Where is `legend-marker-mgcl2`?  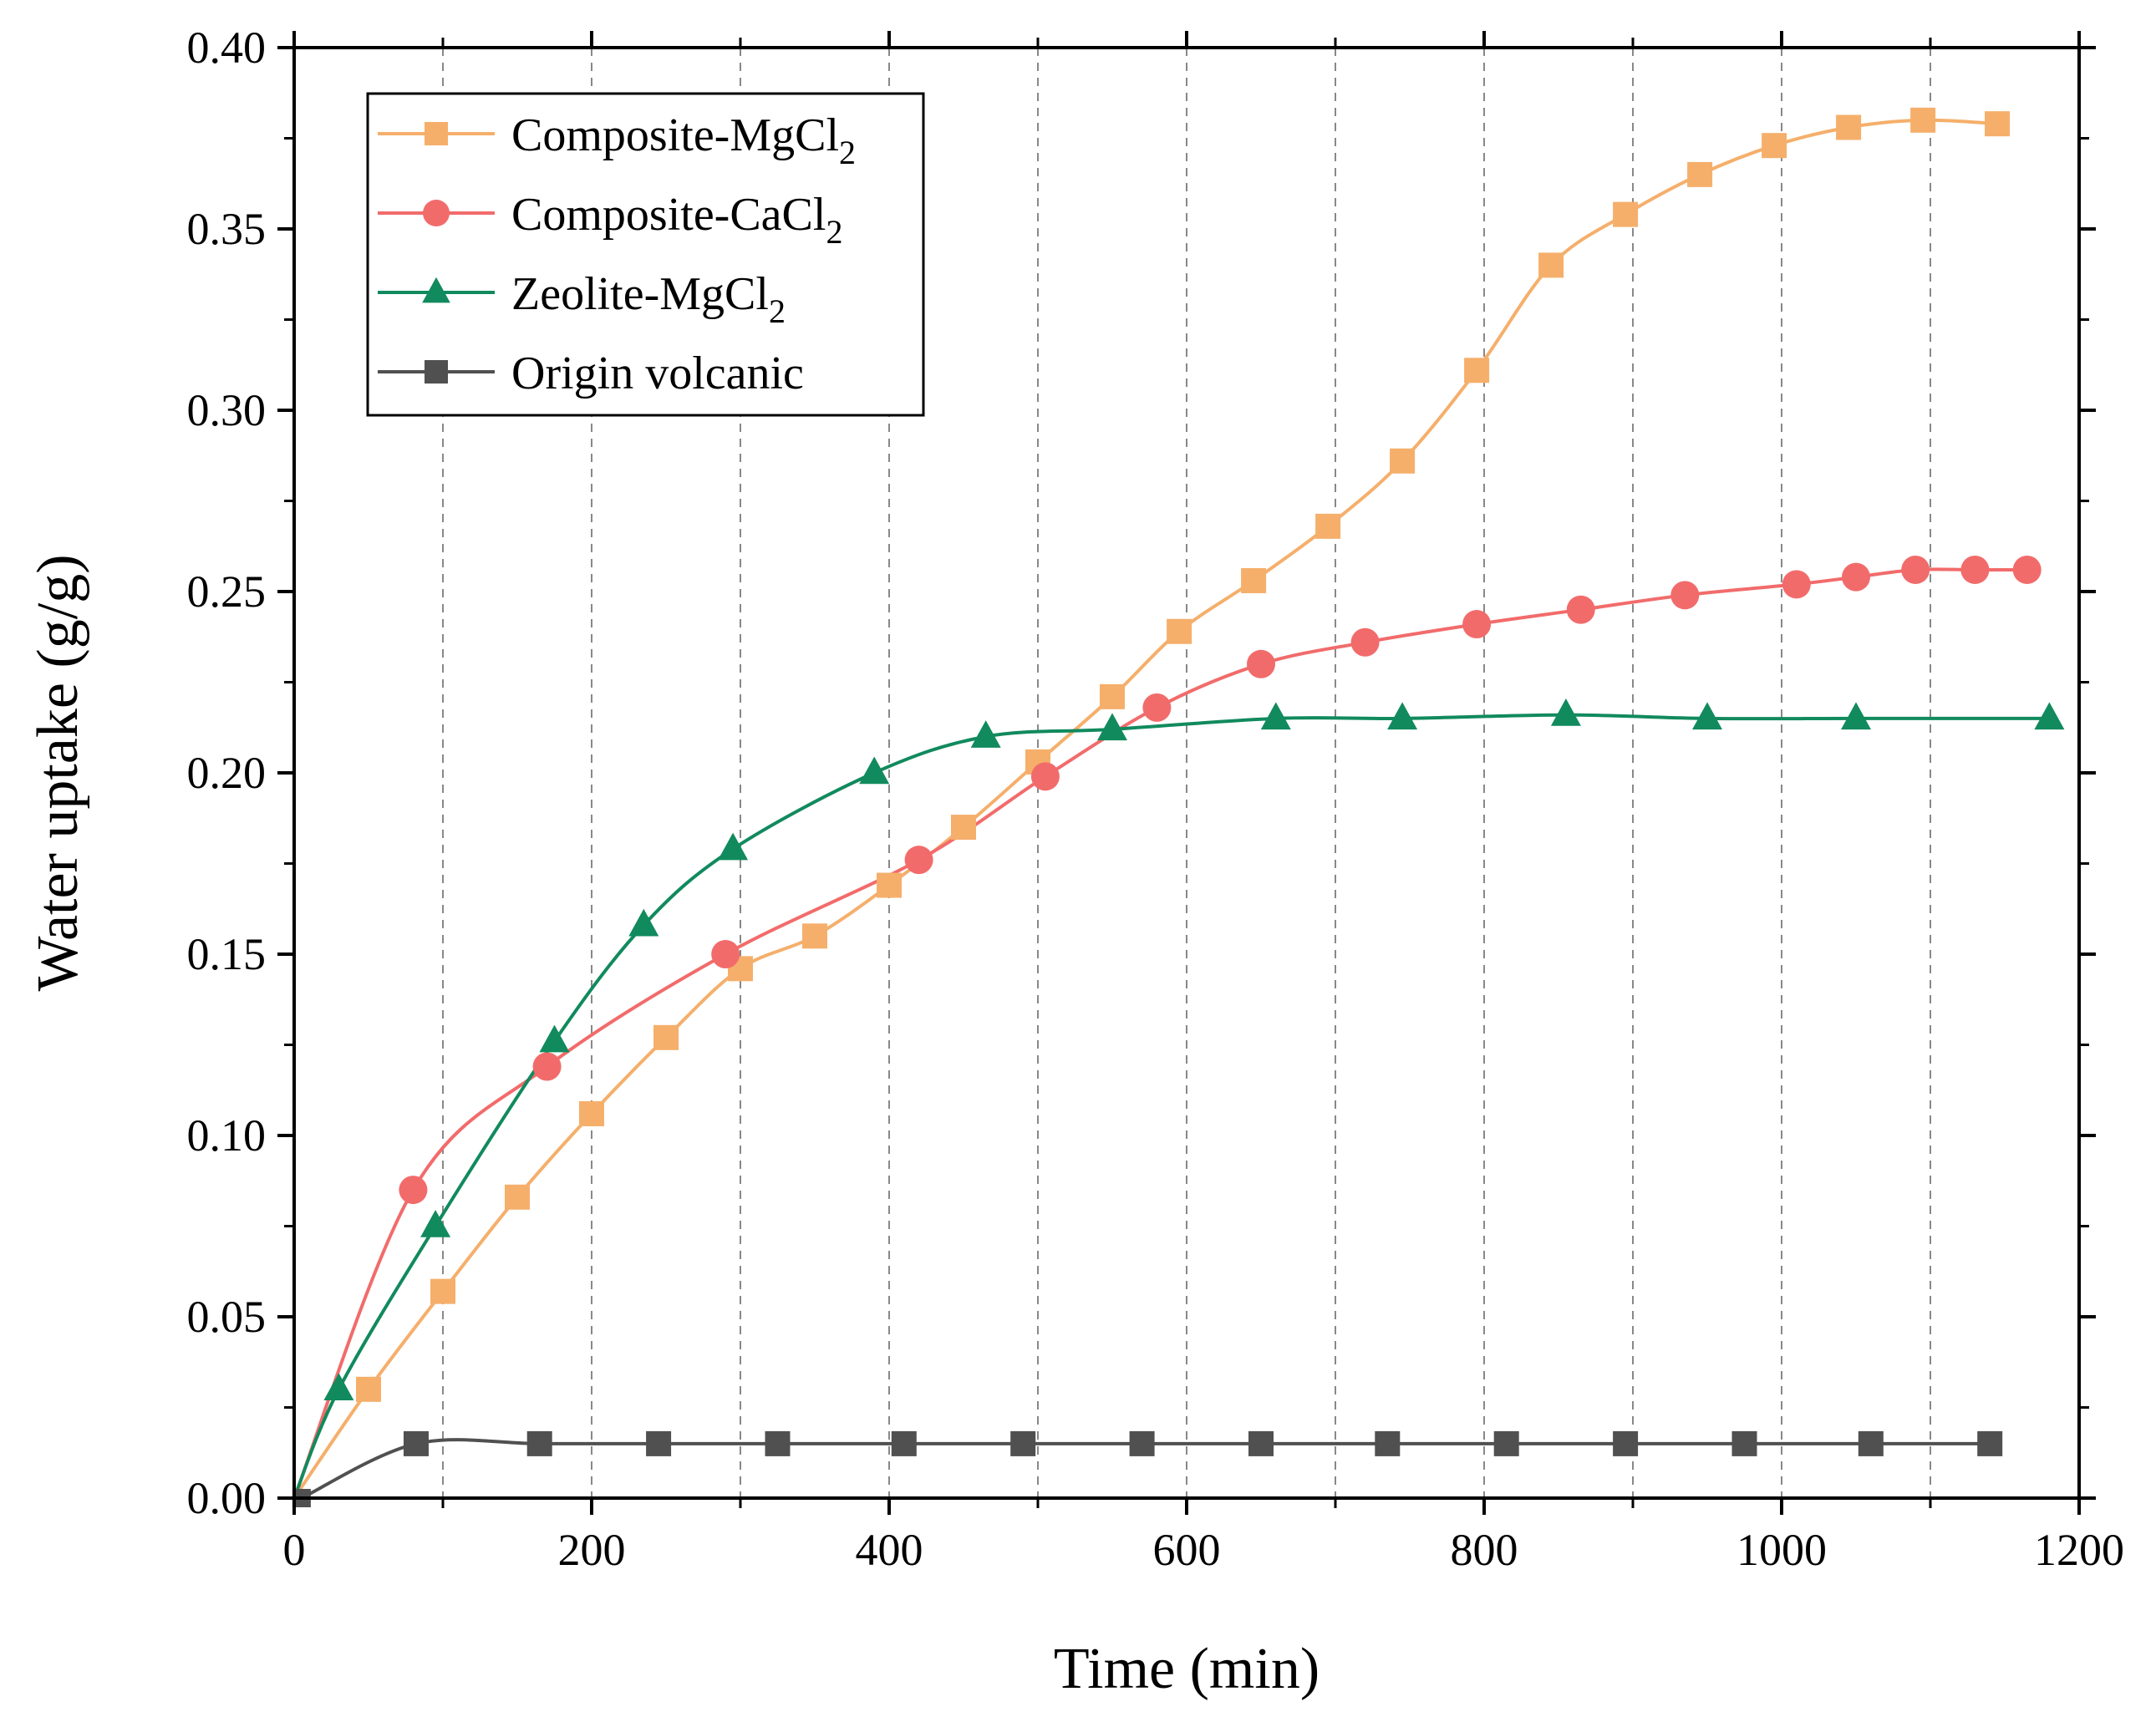
legend-marker-mgcl2 is located at coordinates (437, 134).